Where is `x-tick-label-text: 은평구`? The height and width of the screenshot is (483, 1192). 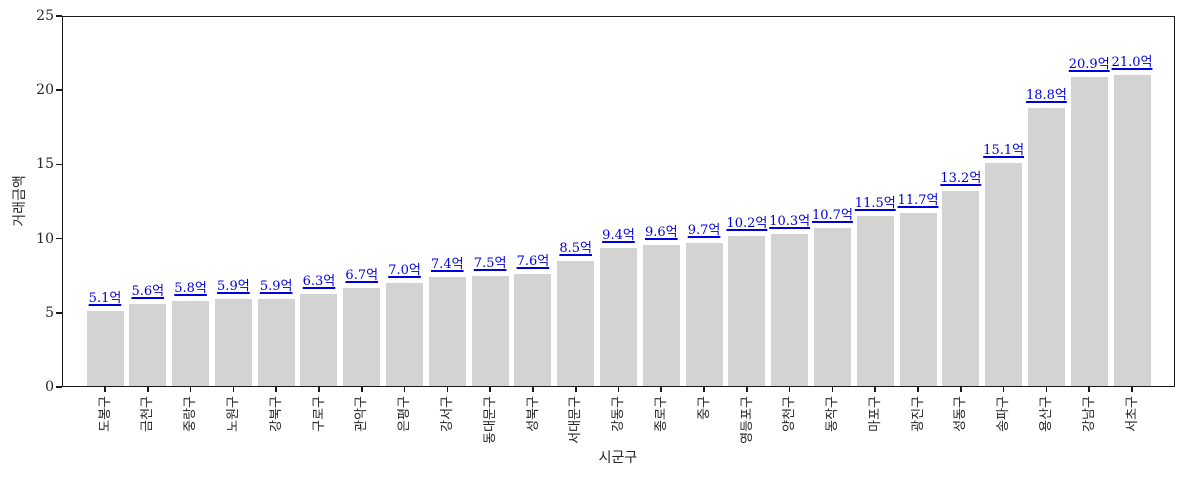 x-tick-label-text: 은평구 is located at coordinates (405, 414).